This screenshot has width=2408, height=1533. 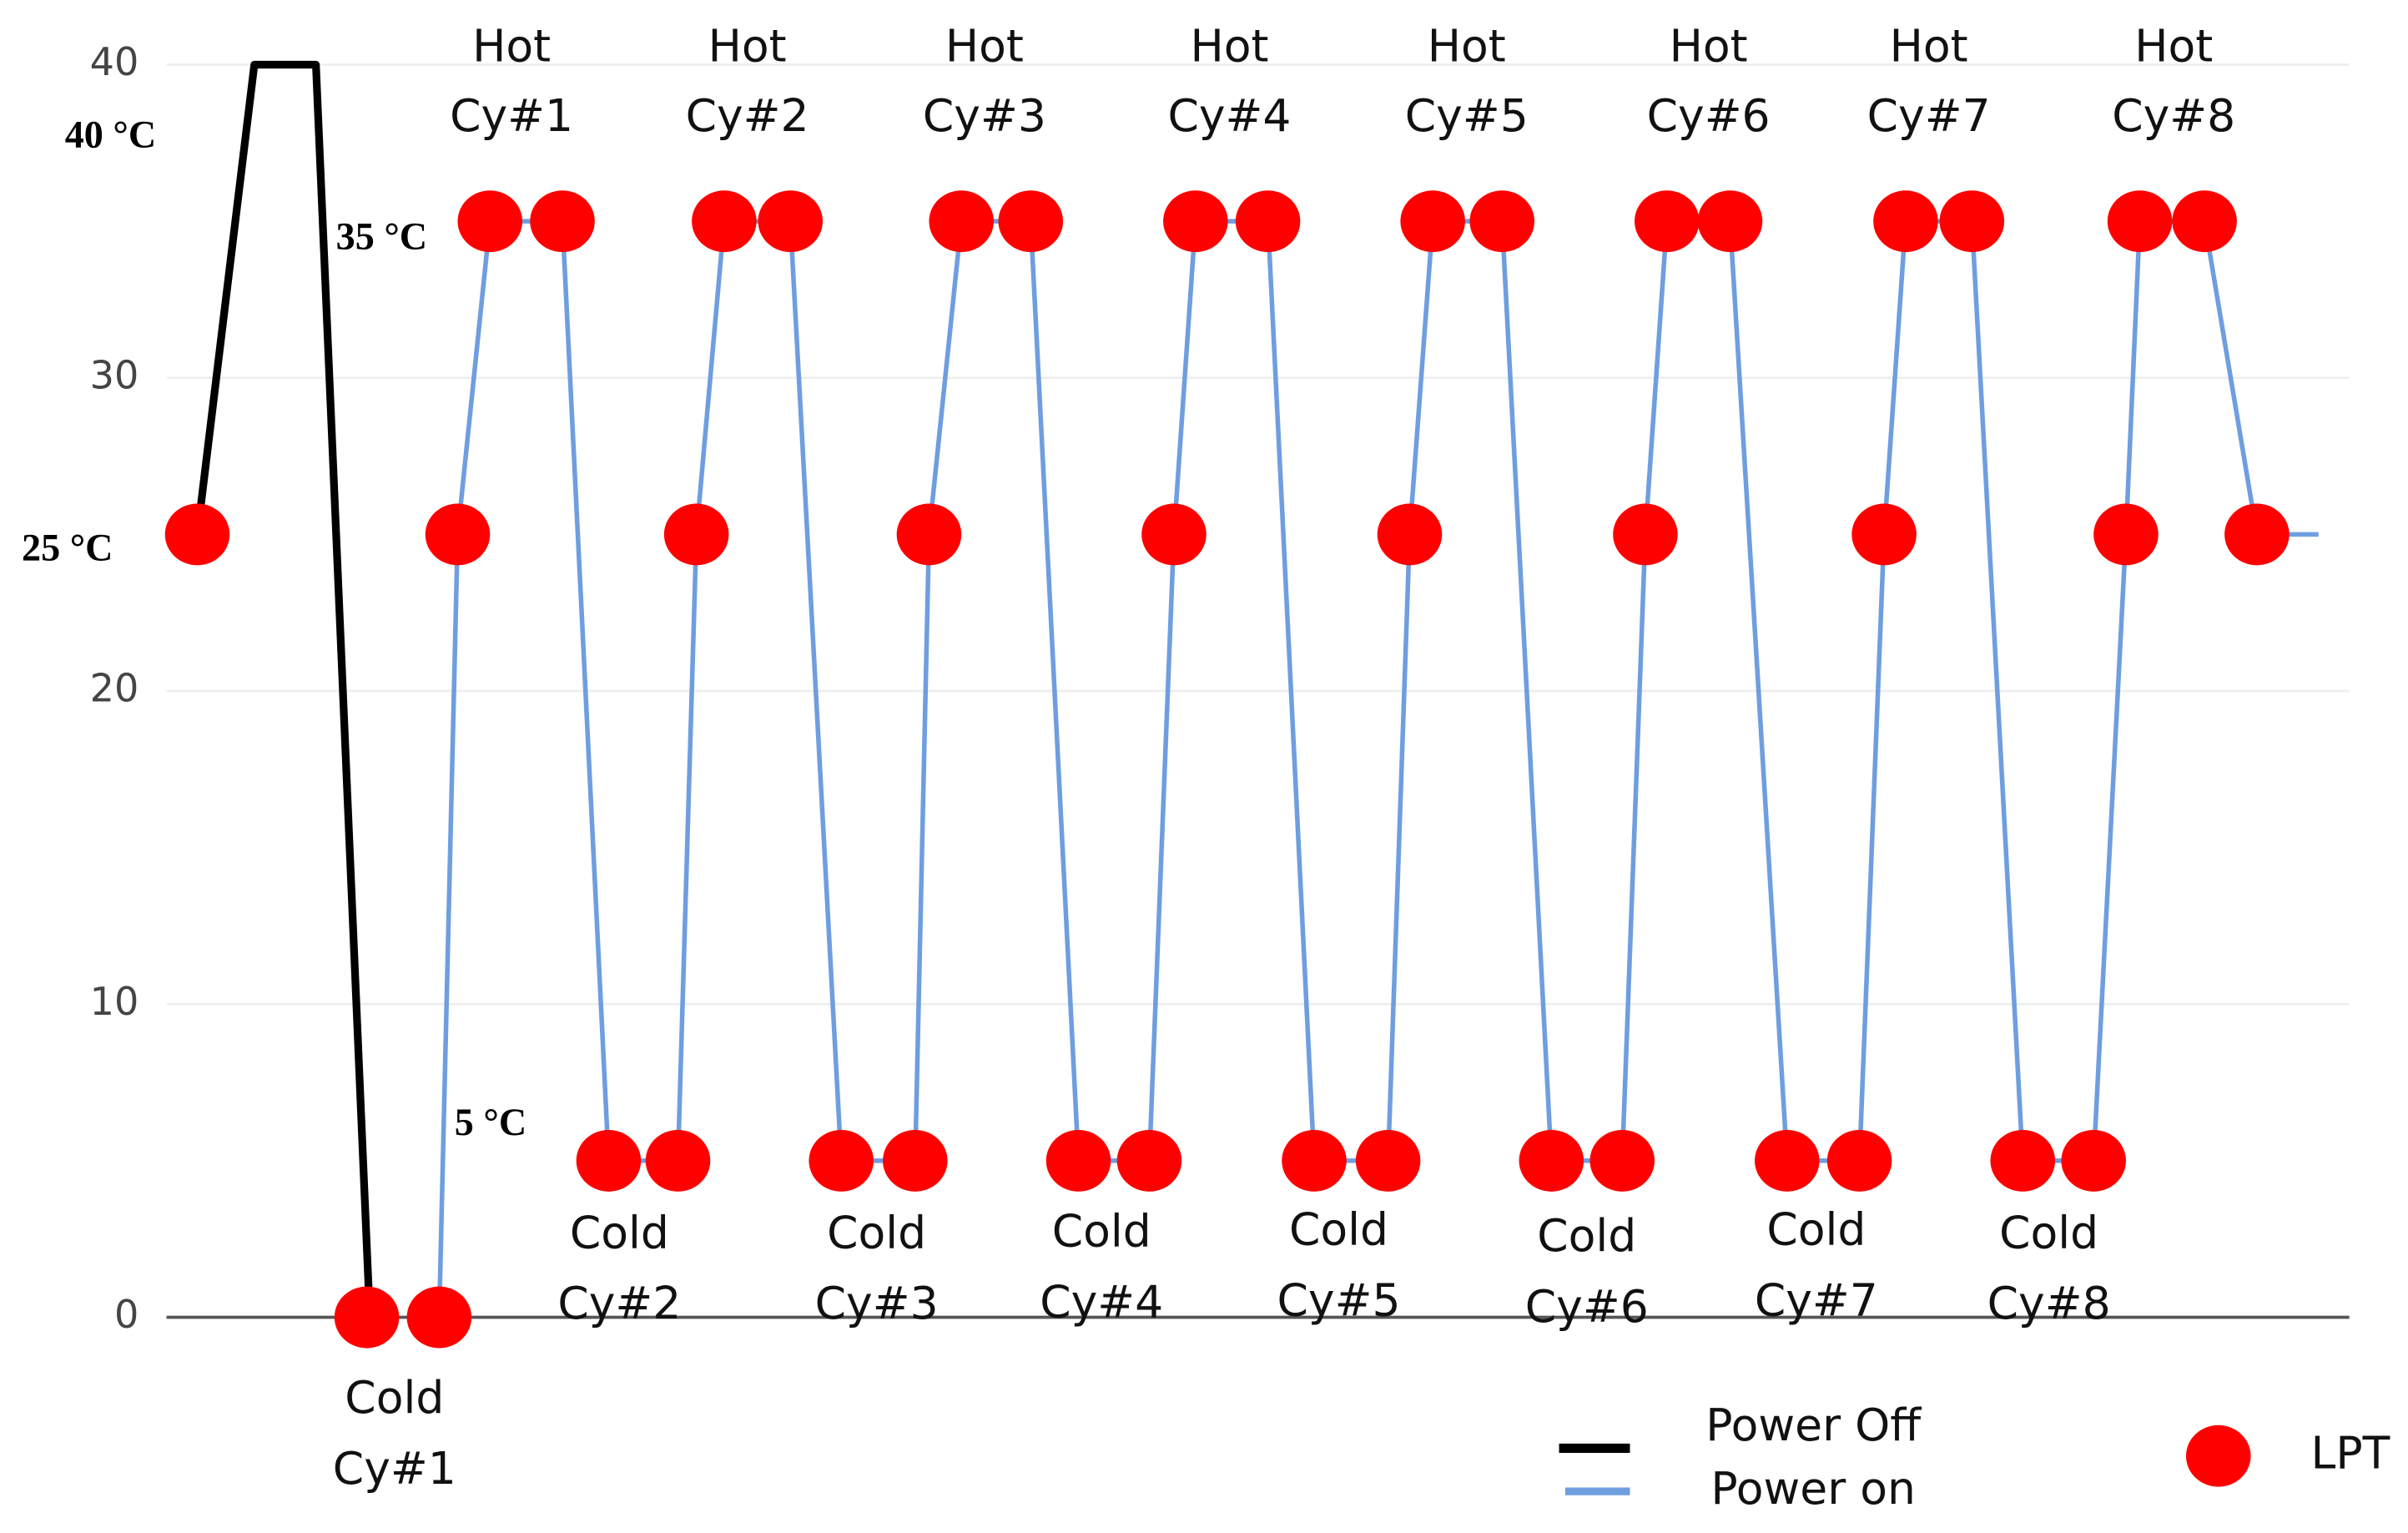 I want to click on hot-label: Cy#2, so click(x=747, y=115).